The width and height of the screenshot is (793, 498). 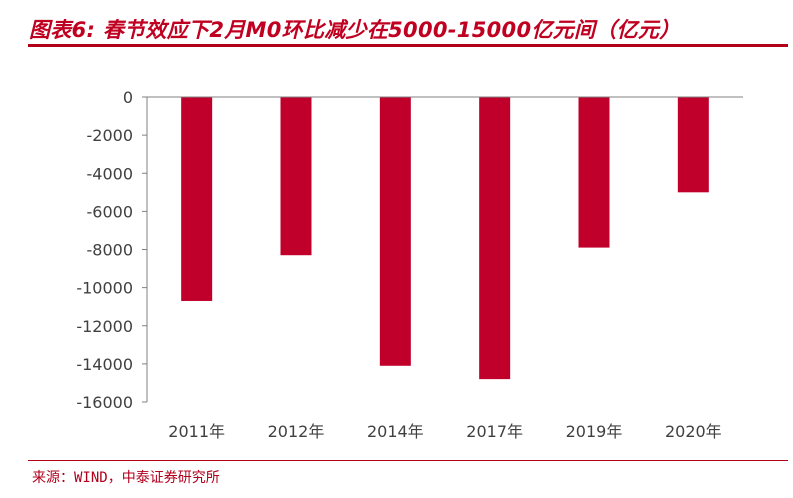 I want to click on x-tick-label: 2011年, so click(x=196, y=431).